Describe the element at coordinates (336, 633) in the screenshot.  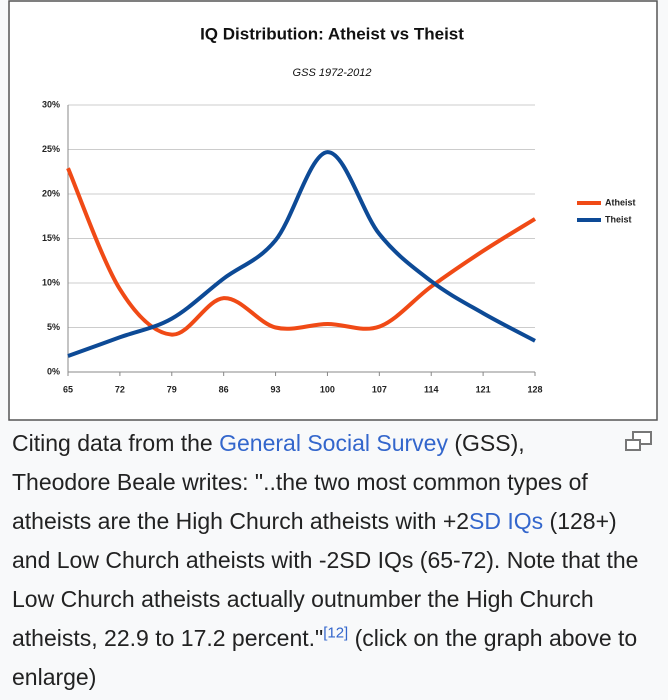
I see `reference-link: [12]` at that location.